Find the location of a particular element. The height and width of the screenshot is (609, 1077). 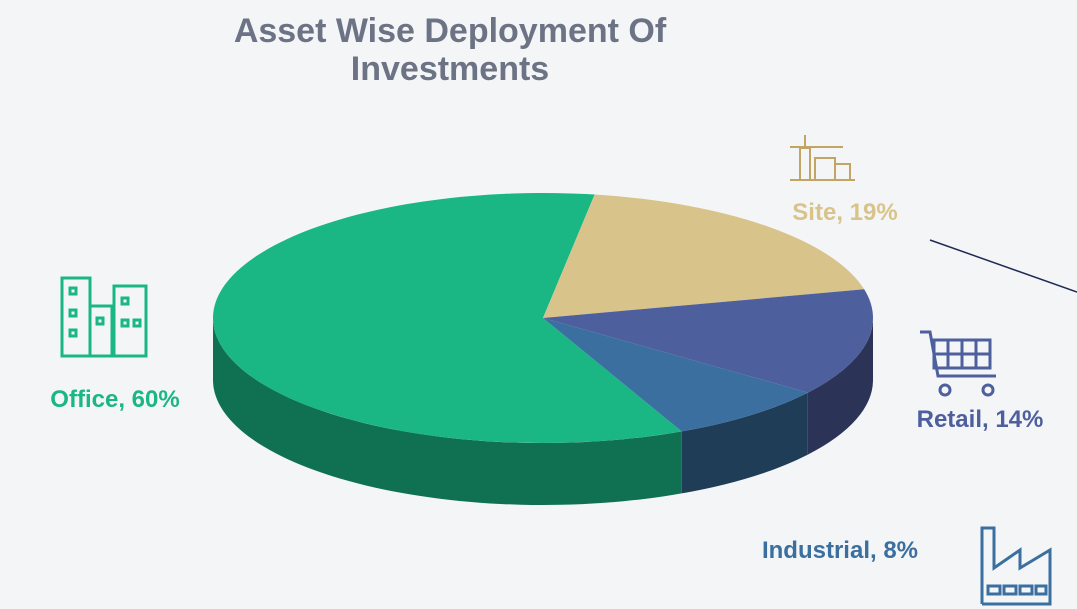

chart-title: Asset Wise Deployment Of Investments is located at coordinates (450, 50).